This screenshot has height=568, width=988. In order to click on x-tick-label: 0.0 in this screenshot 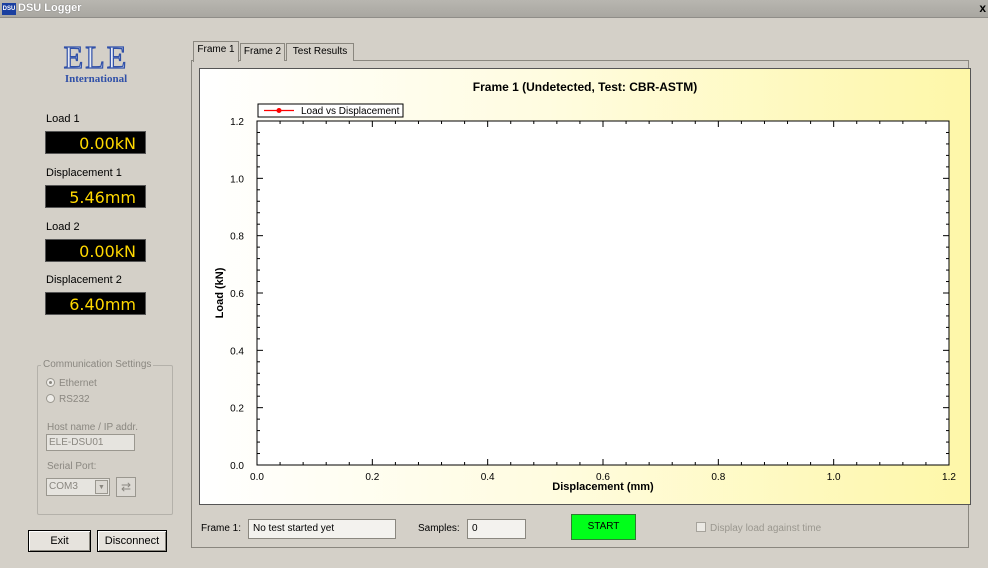, I will do `click(257, 477)`.